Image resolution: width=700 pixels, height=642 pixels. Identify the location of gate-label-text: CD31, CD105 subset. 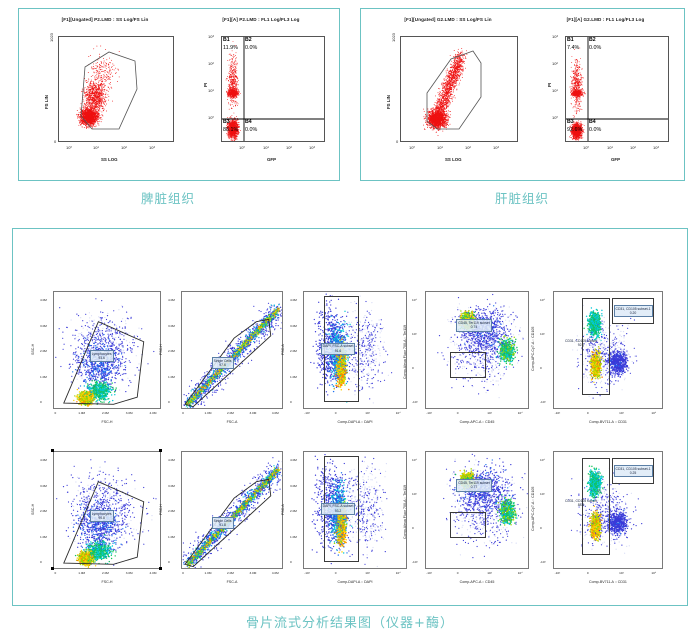
(581, 501).